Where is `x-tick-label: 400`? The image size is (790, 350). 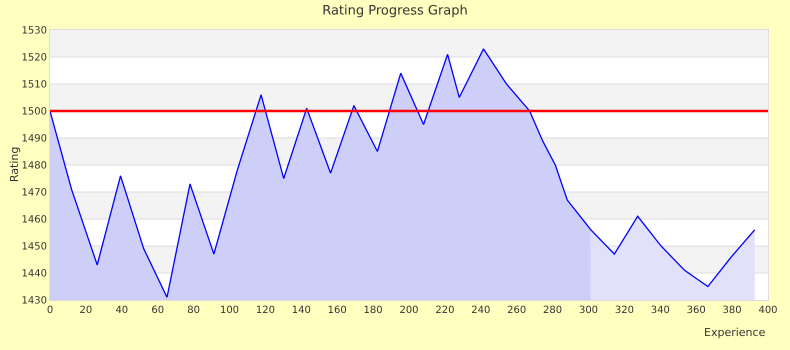 x-tick-label: 400 is located at coordinates (768, 310).